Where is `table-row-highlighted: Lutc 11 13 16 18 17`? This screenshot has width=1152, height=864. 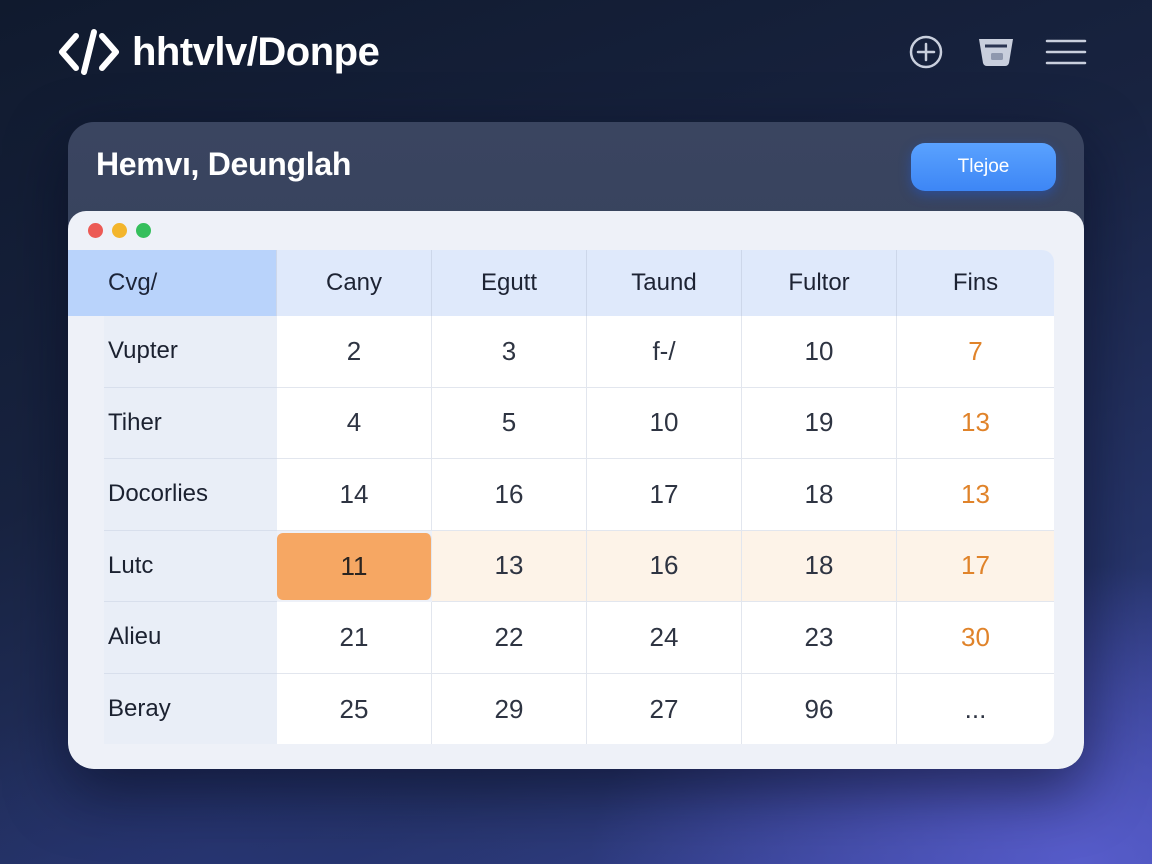 table-row-highlighted: Lutc 11 13 16 18 17 is located at coordinates (561, 566).